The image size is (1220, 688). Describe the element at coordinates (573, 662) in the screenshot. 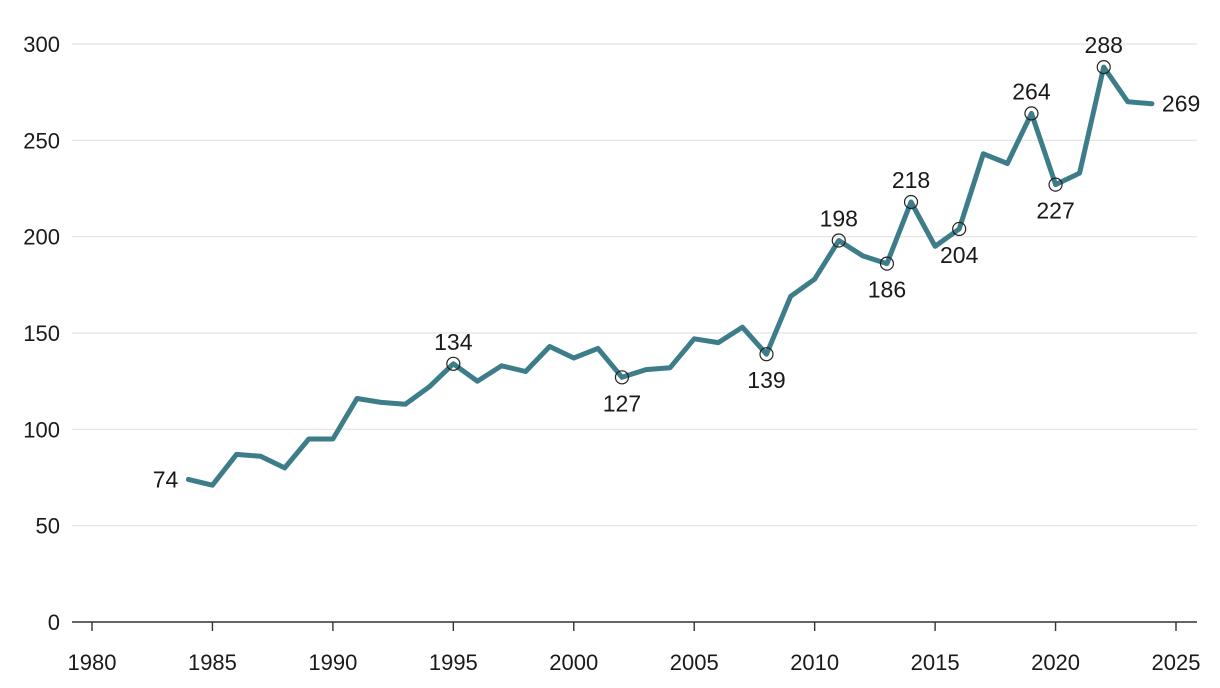

I see `x-tick-label-2000: 2000` at that location.